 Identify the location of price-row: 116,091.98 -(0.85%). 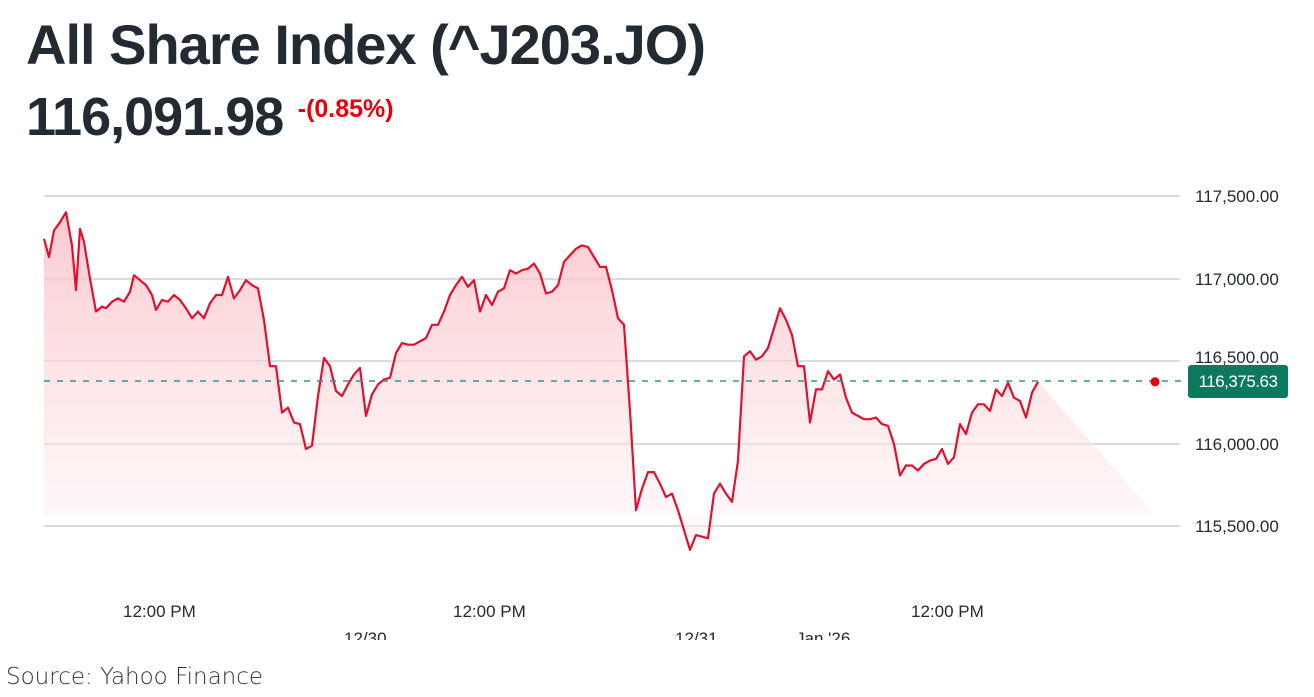
(210, 117).